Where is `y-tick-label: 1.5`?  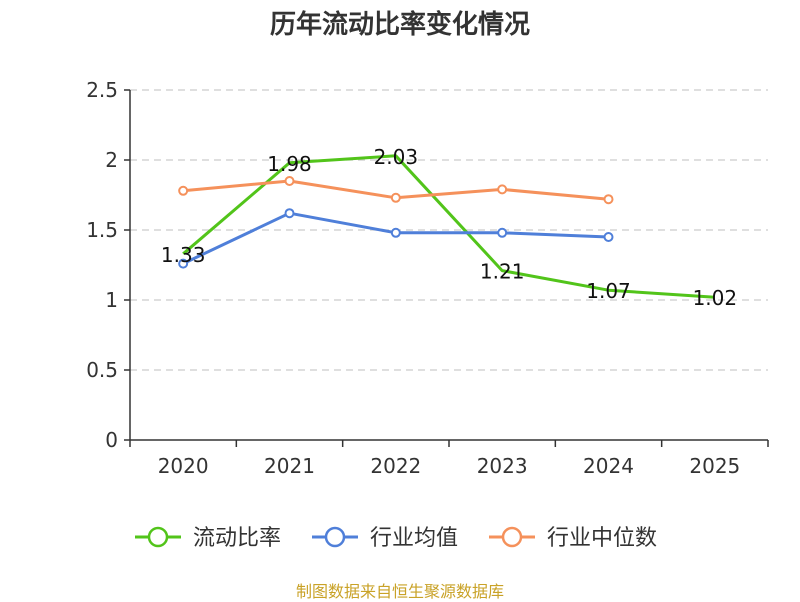
y-tick-label: 1.5 is located at coordinates (102, 230).